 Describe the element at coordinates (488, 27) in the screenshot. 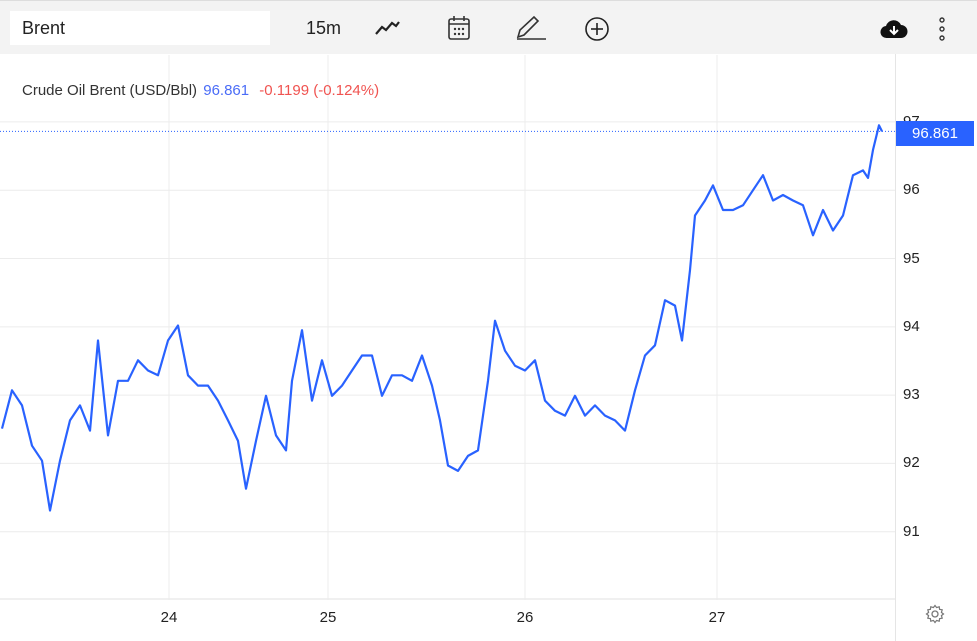

I see `toolbar: 15m` at that location.